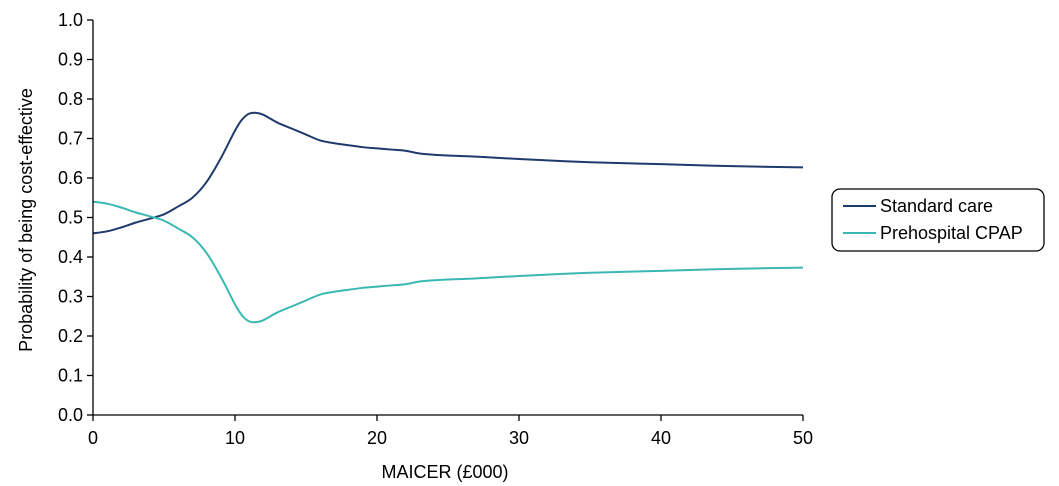  Describe the element at coordinates (93, 438) in the screenshot. I see `x-tick-label: 0` at that location.